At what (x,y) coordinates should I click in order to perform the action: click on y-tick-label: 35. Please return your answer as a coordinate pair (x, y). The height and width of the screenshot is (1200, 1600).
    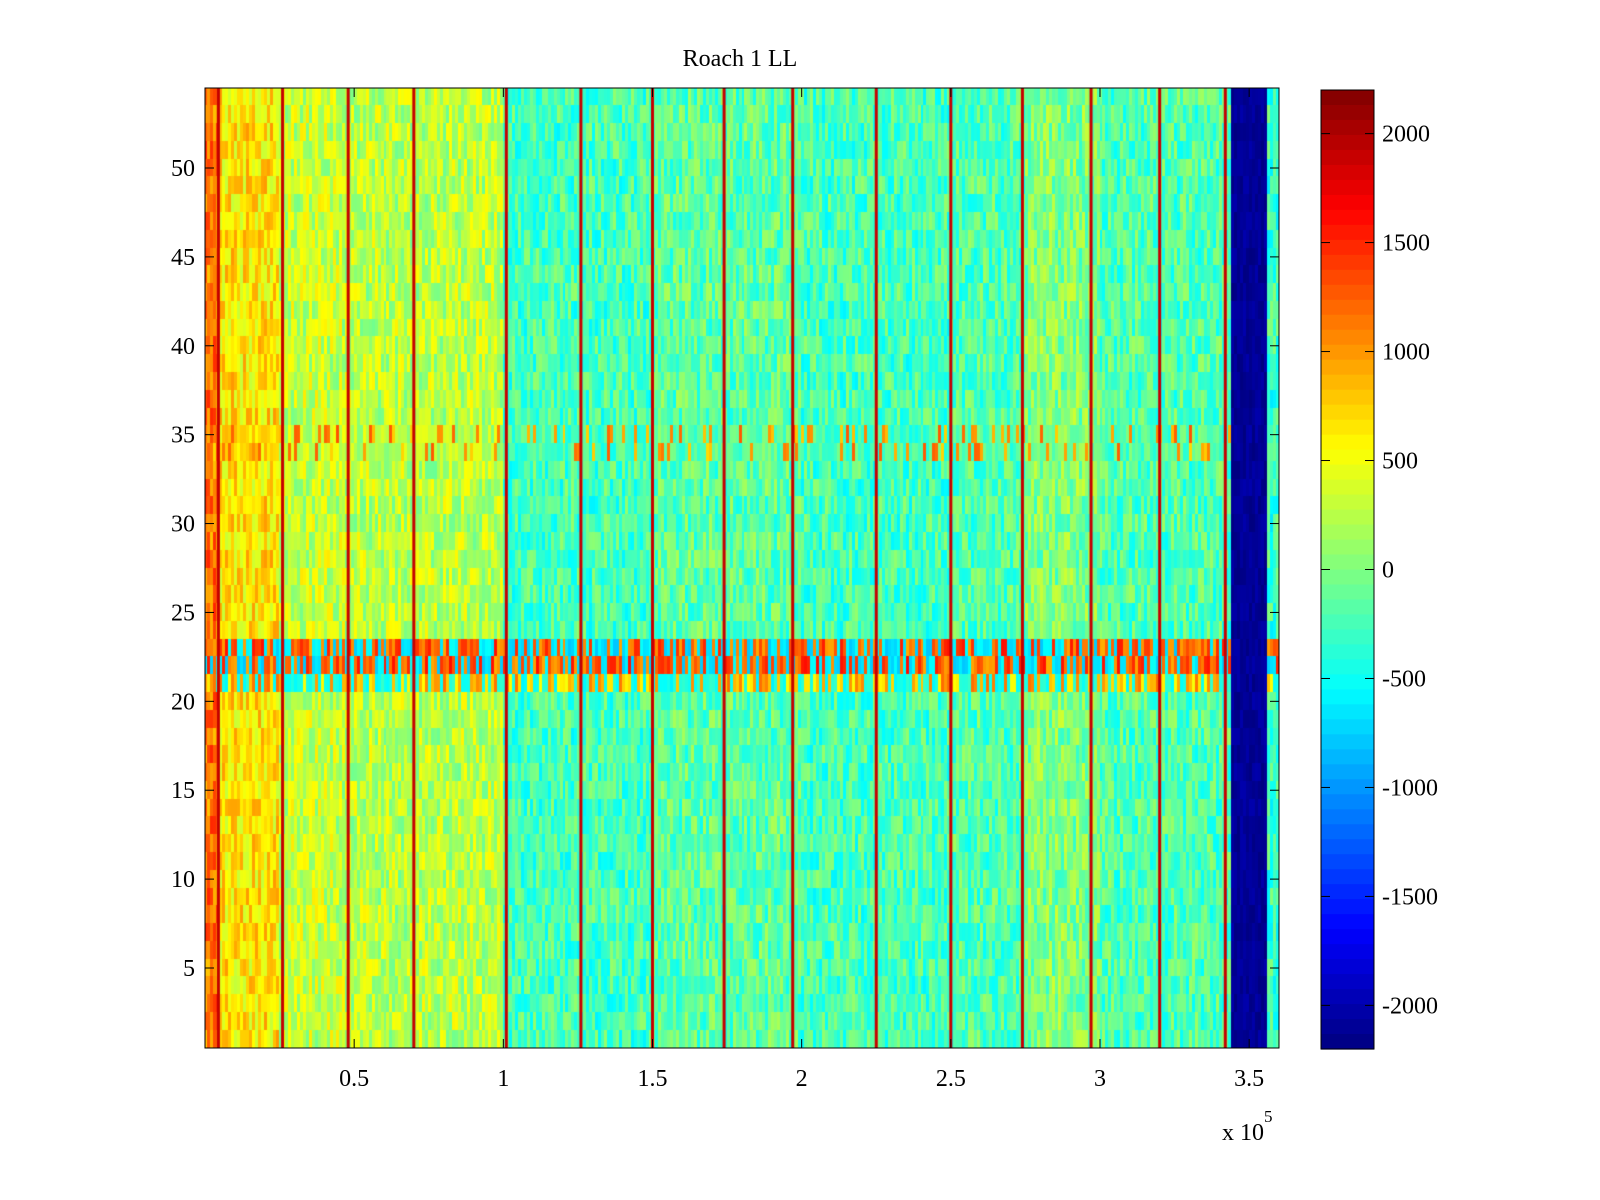
    Looking at the image, I should click on (183, 436).